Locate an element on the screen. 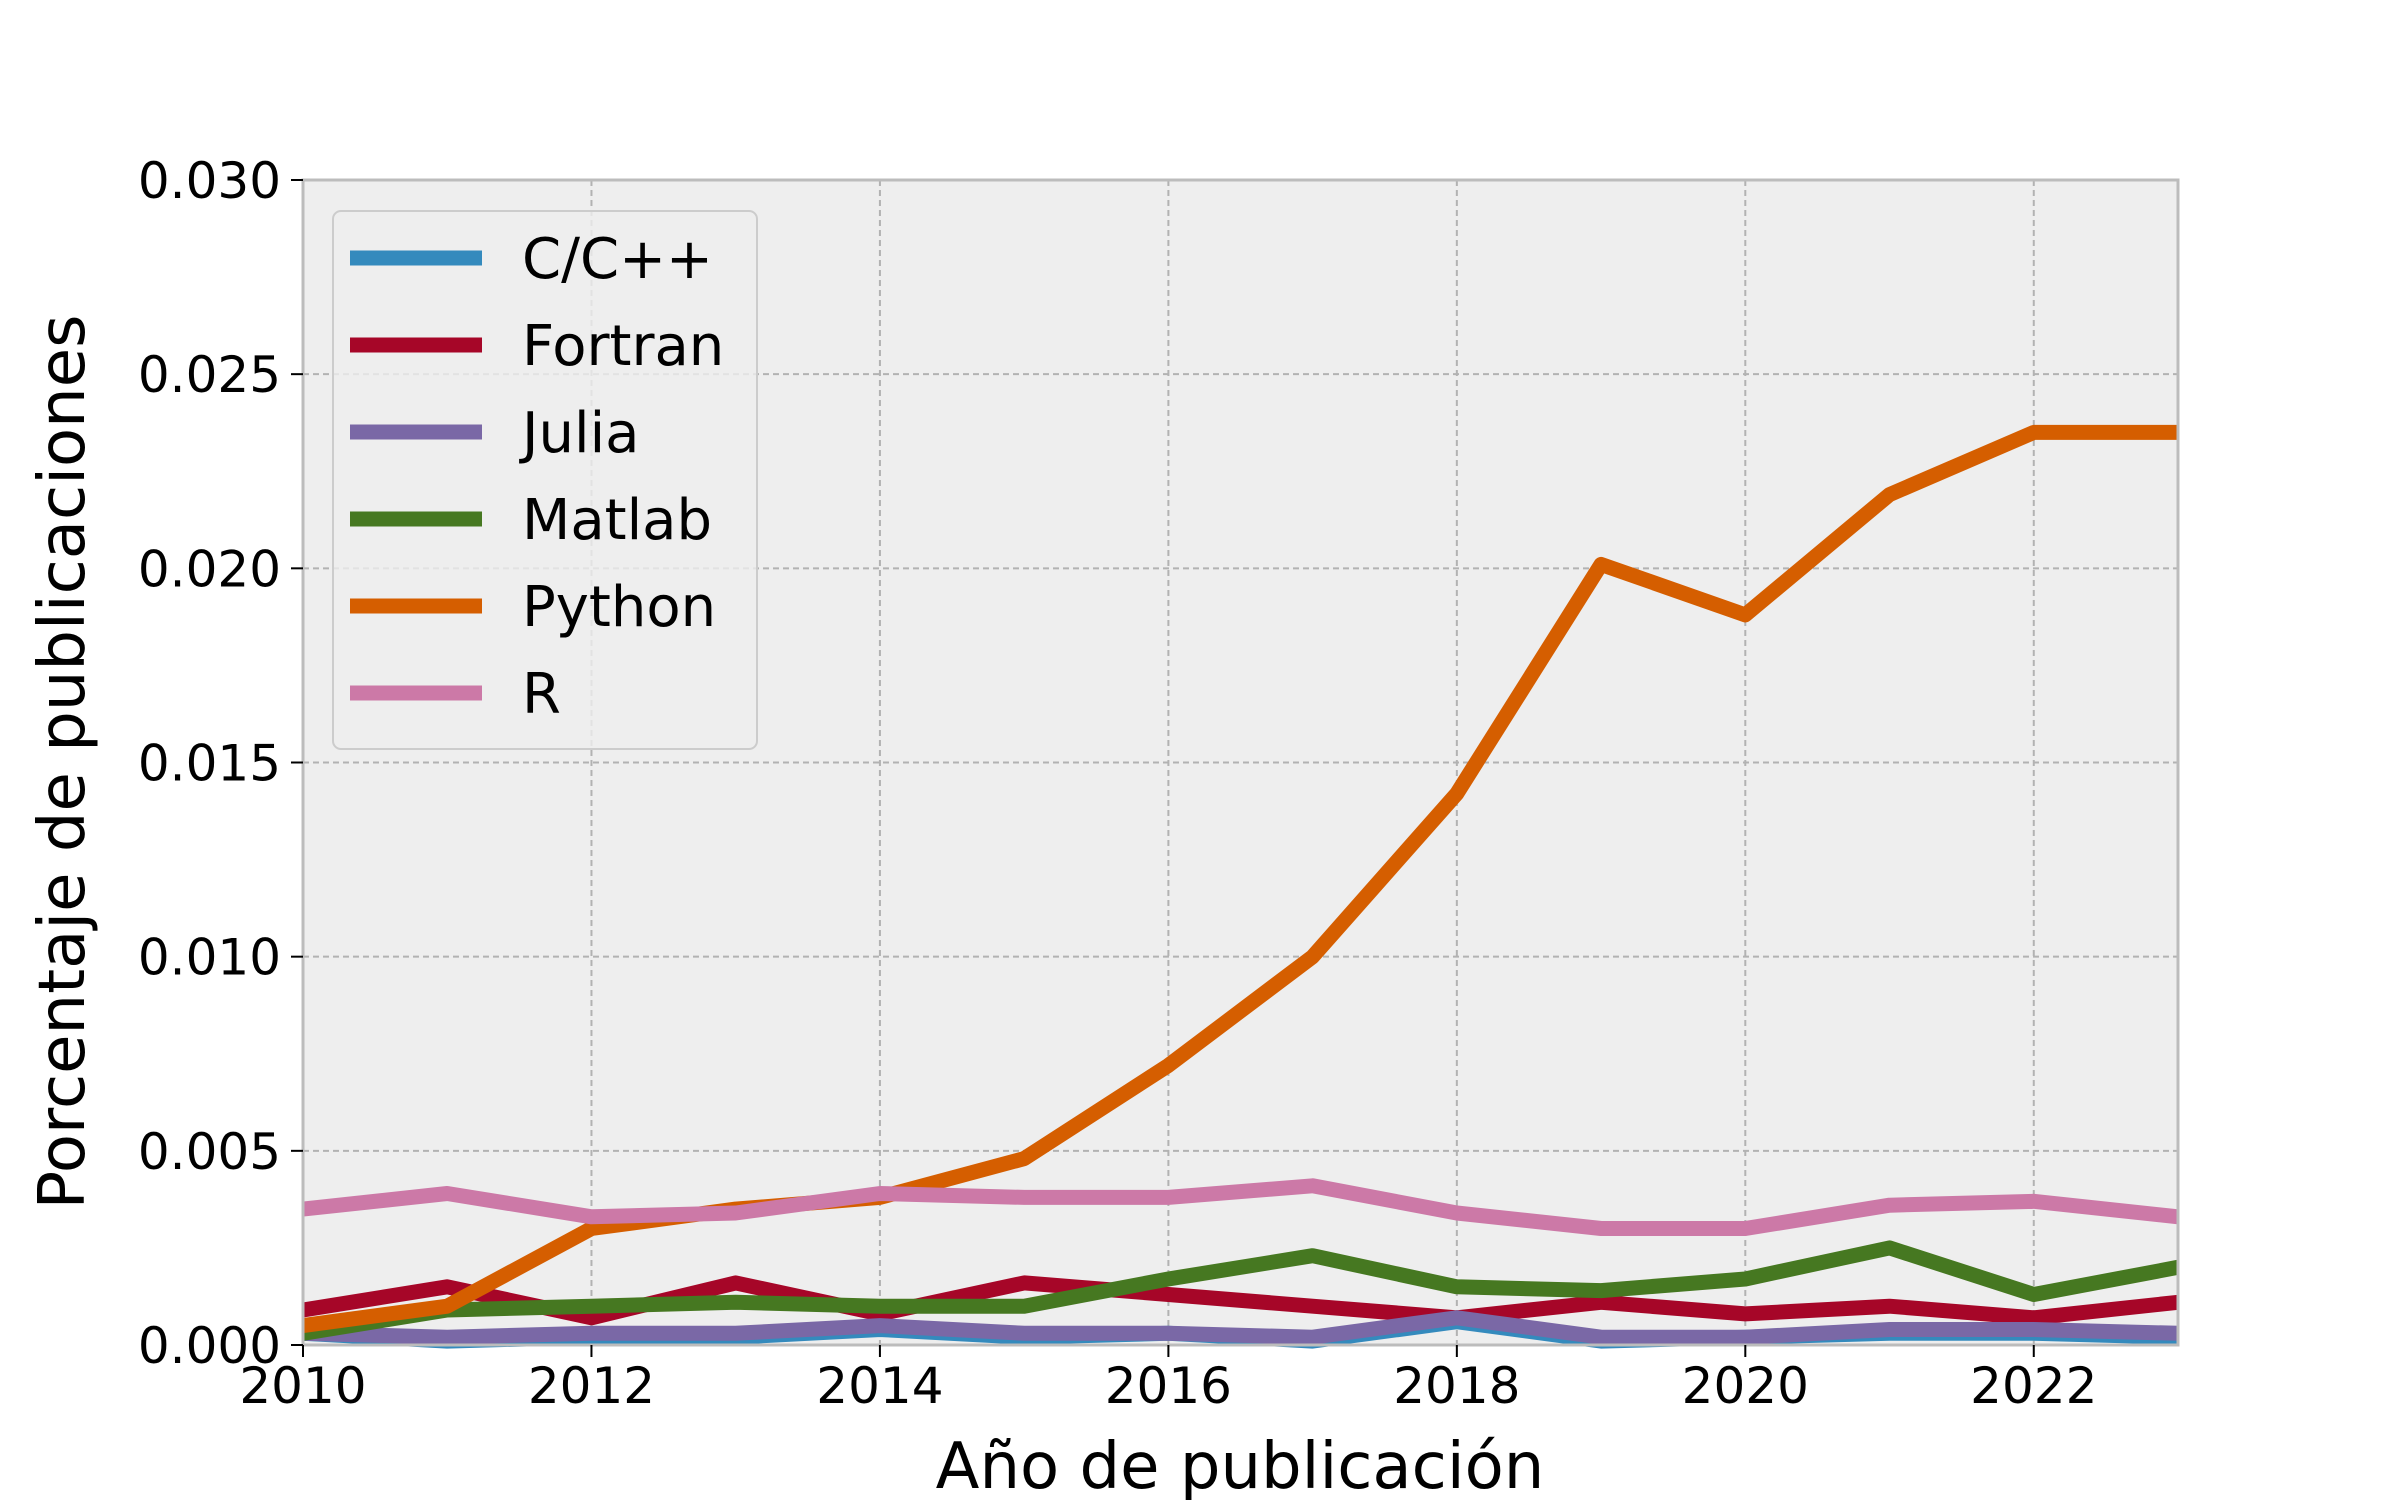 The width and height of the screenshot is (2400, 1504). y-axis-ticks: 0.000 0.005 0.010 0.015 0.020 0.025 0.030 is located at coordinates (220, 763).